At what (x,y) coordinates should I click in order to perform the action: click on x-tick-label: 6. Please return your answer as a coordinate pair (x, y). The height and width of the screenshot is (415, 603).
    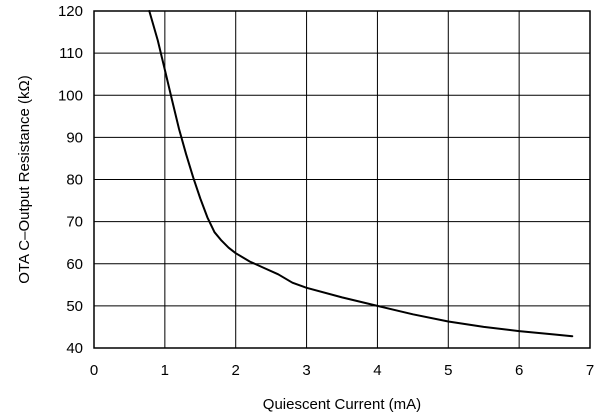
    Looking at the image, I should click on (519, 370).